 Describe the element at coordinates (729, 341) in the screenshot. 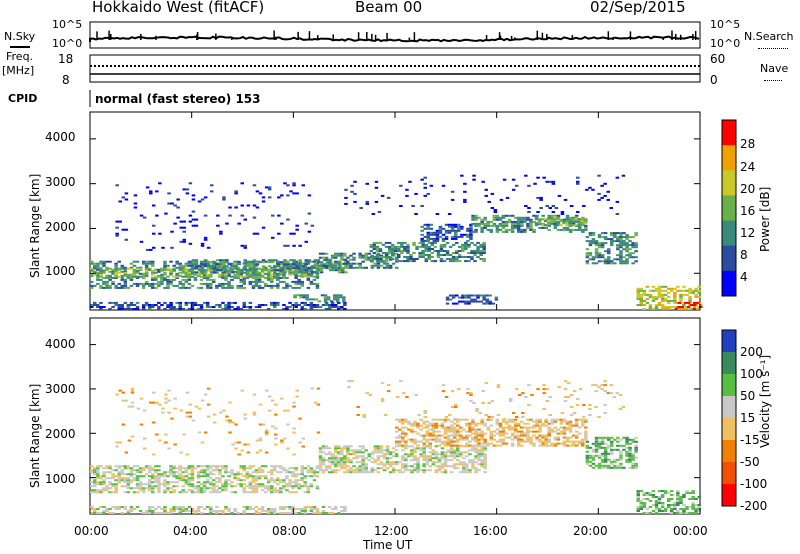

I see `colorbar-segment` at that location.